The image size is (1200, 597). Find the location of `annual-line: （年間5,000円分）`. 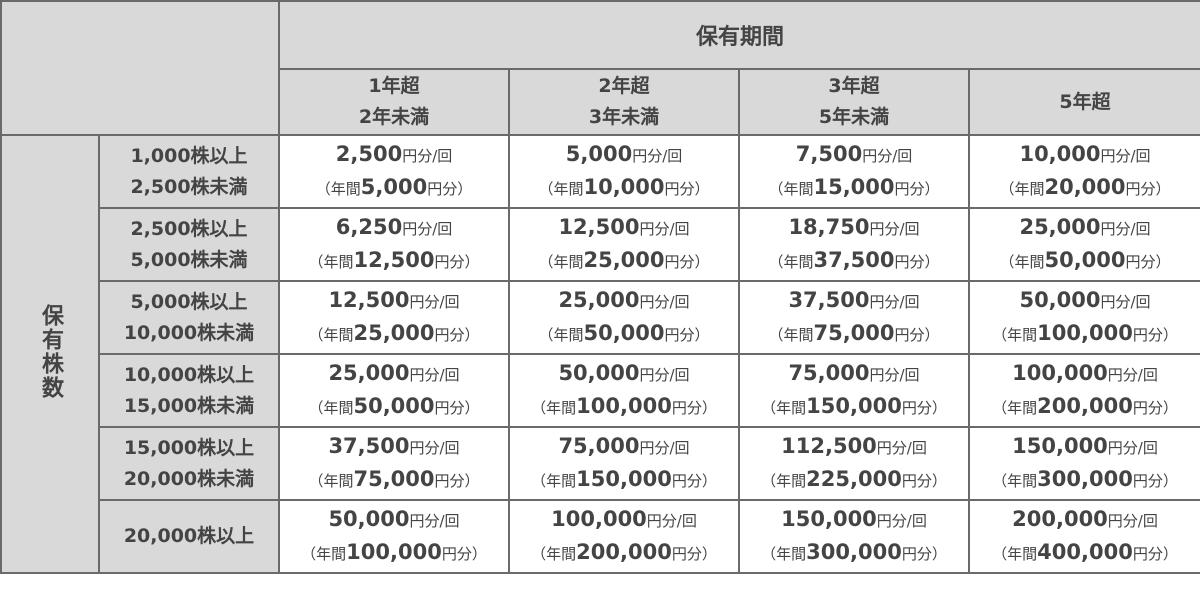

annual-line: （年間5,000円分） is located at coordinates (394, 188).